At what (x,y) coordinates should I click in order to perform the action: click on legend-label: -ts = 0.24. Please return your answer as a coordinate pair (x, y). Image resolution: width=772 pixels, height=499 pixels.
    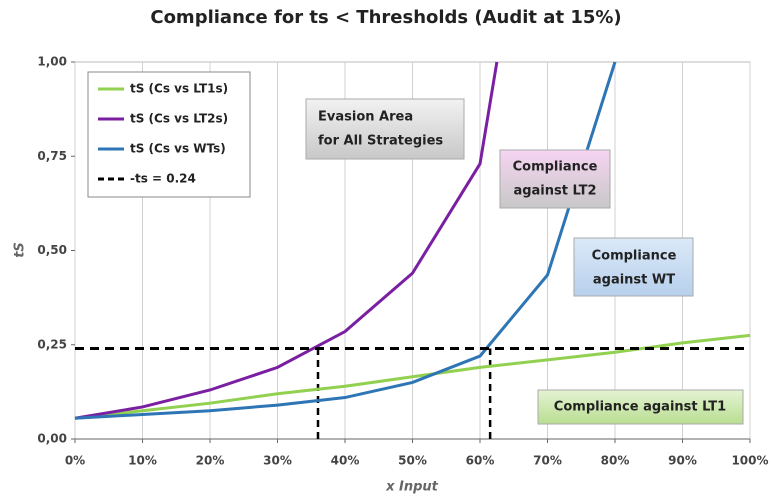
    Looking at the image, I should click on (163, 179).